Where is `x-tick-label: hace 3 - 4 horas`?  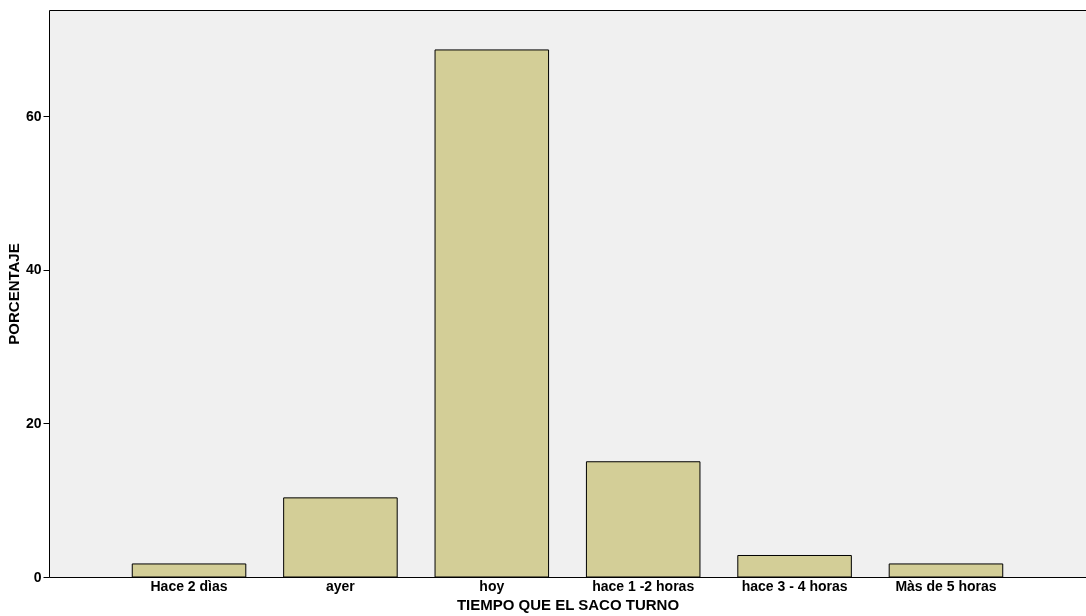
x-tick-label: hace 3 - 4 horas is located at coordinates (794, 585).